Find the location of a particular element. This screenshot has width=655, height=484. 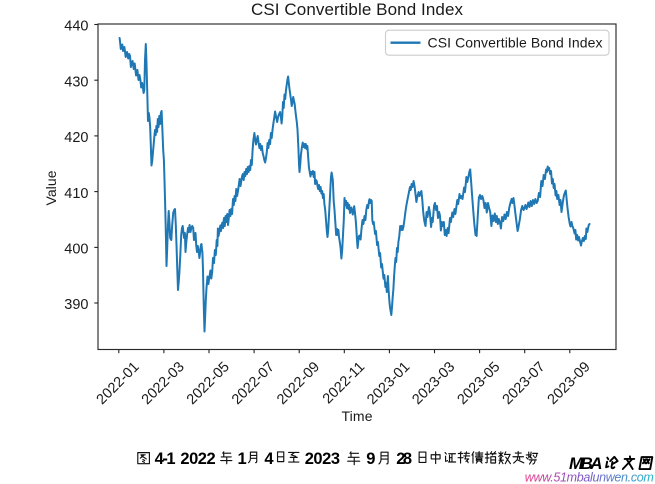

svg-text: 2022 is located at coordinates (197, 459).